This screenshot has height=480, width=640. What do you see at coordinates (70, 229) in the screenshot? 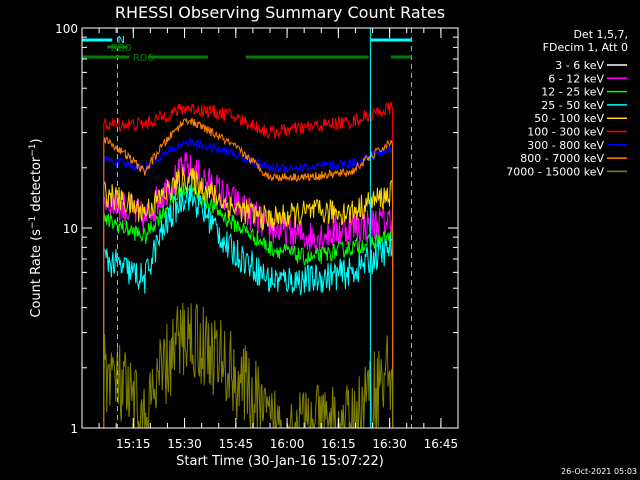
I see `y-tick-label-1: 10` at bounding box center [70, 229].